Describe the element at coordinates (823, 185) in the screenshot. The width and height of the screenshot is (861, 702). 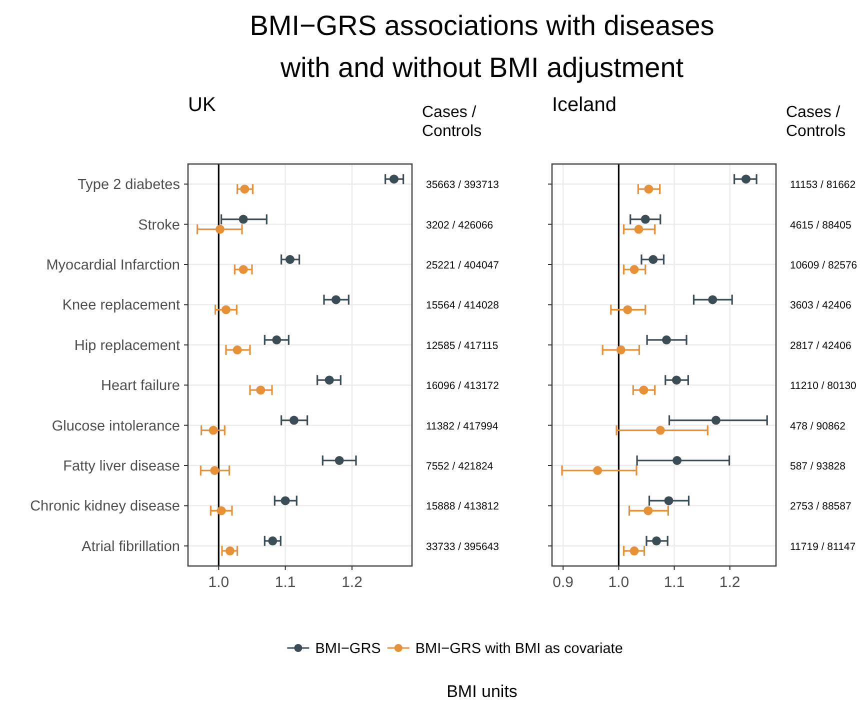
I see `text: 11153 / 81662` at that location.